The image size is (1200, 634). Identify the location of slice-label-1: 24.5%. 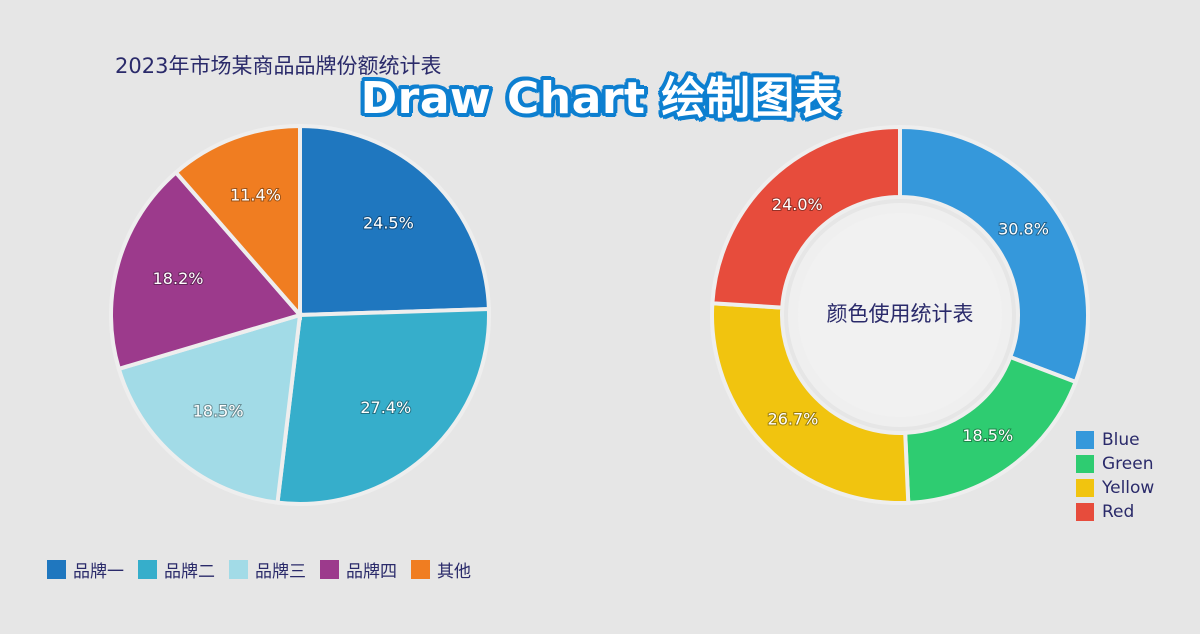
(388, 222).